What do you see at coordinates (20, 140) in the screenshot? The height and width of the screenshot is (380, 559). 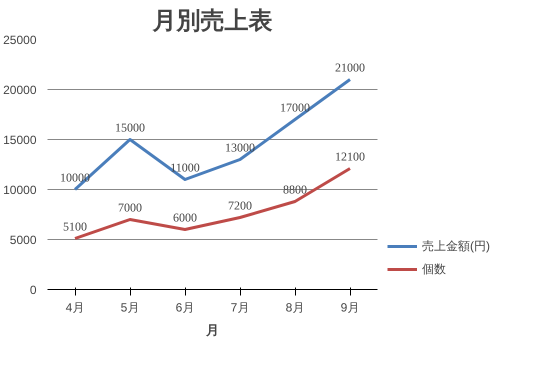 I see `y-tick-label: 15000` at bounding box center [20, 140].